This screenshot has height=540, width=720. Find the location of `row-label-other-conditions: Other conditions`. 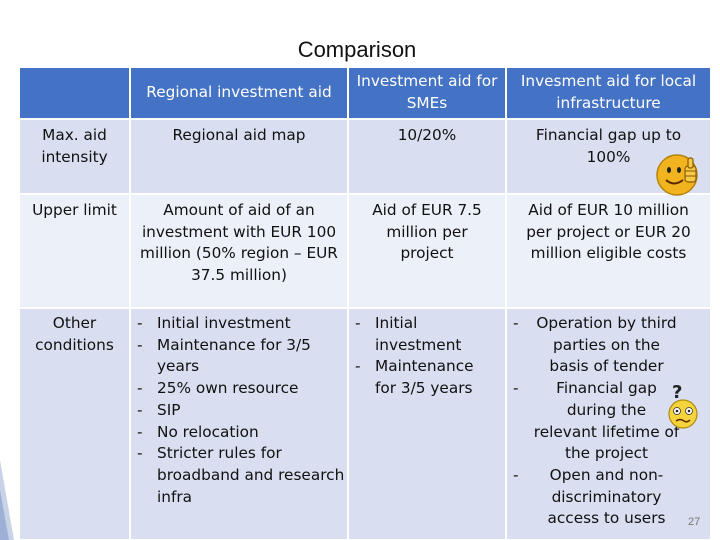

row-label-other-conditions: Other conditions is located at coordinates (75, 423).